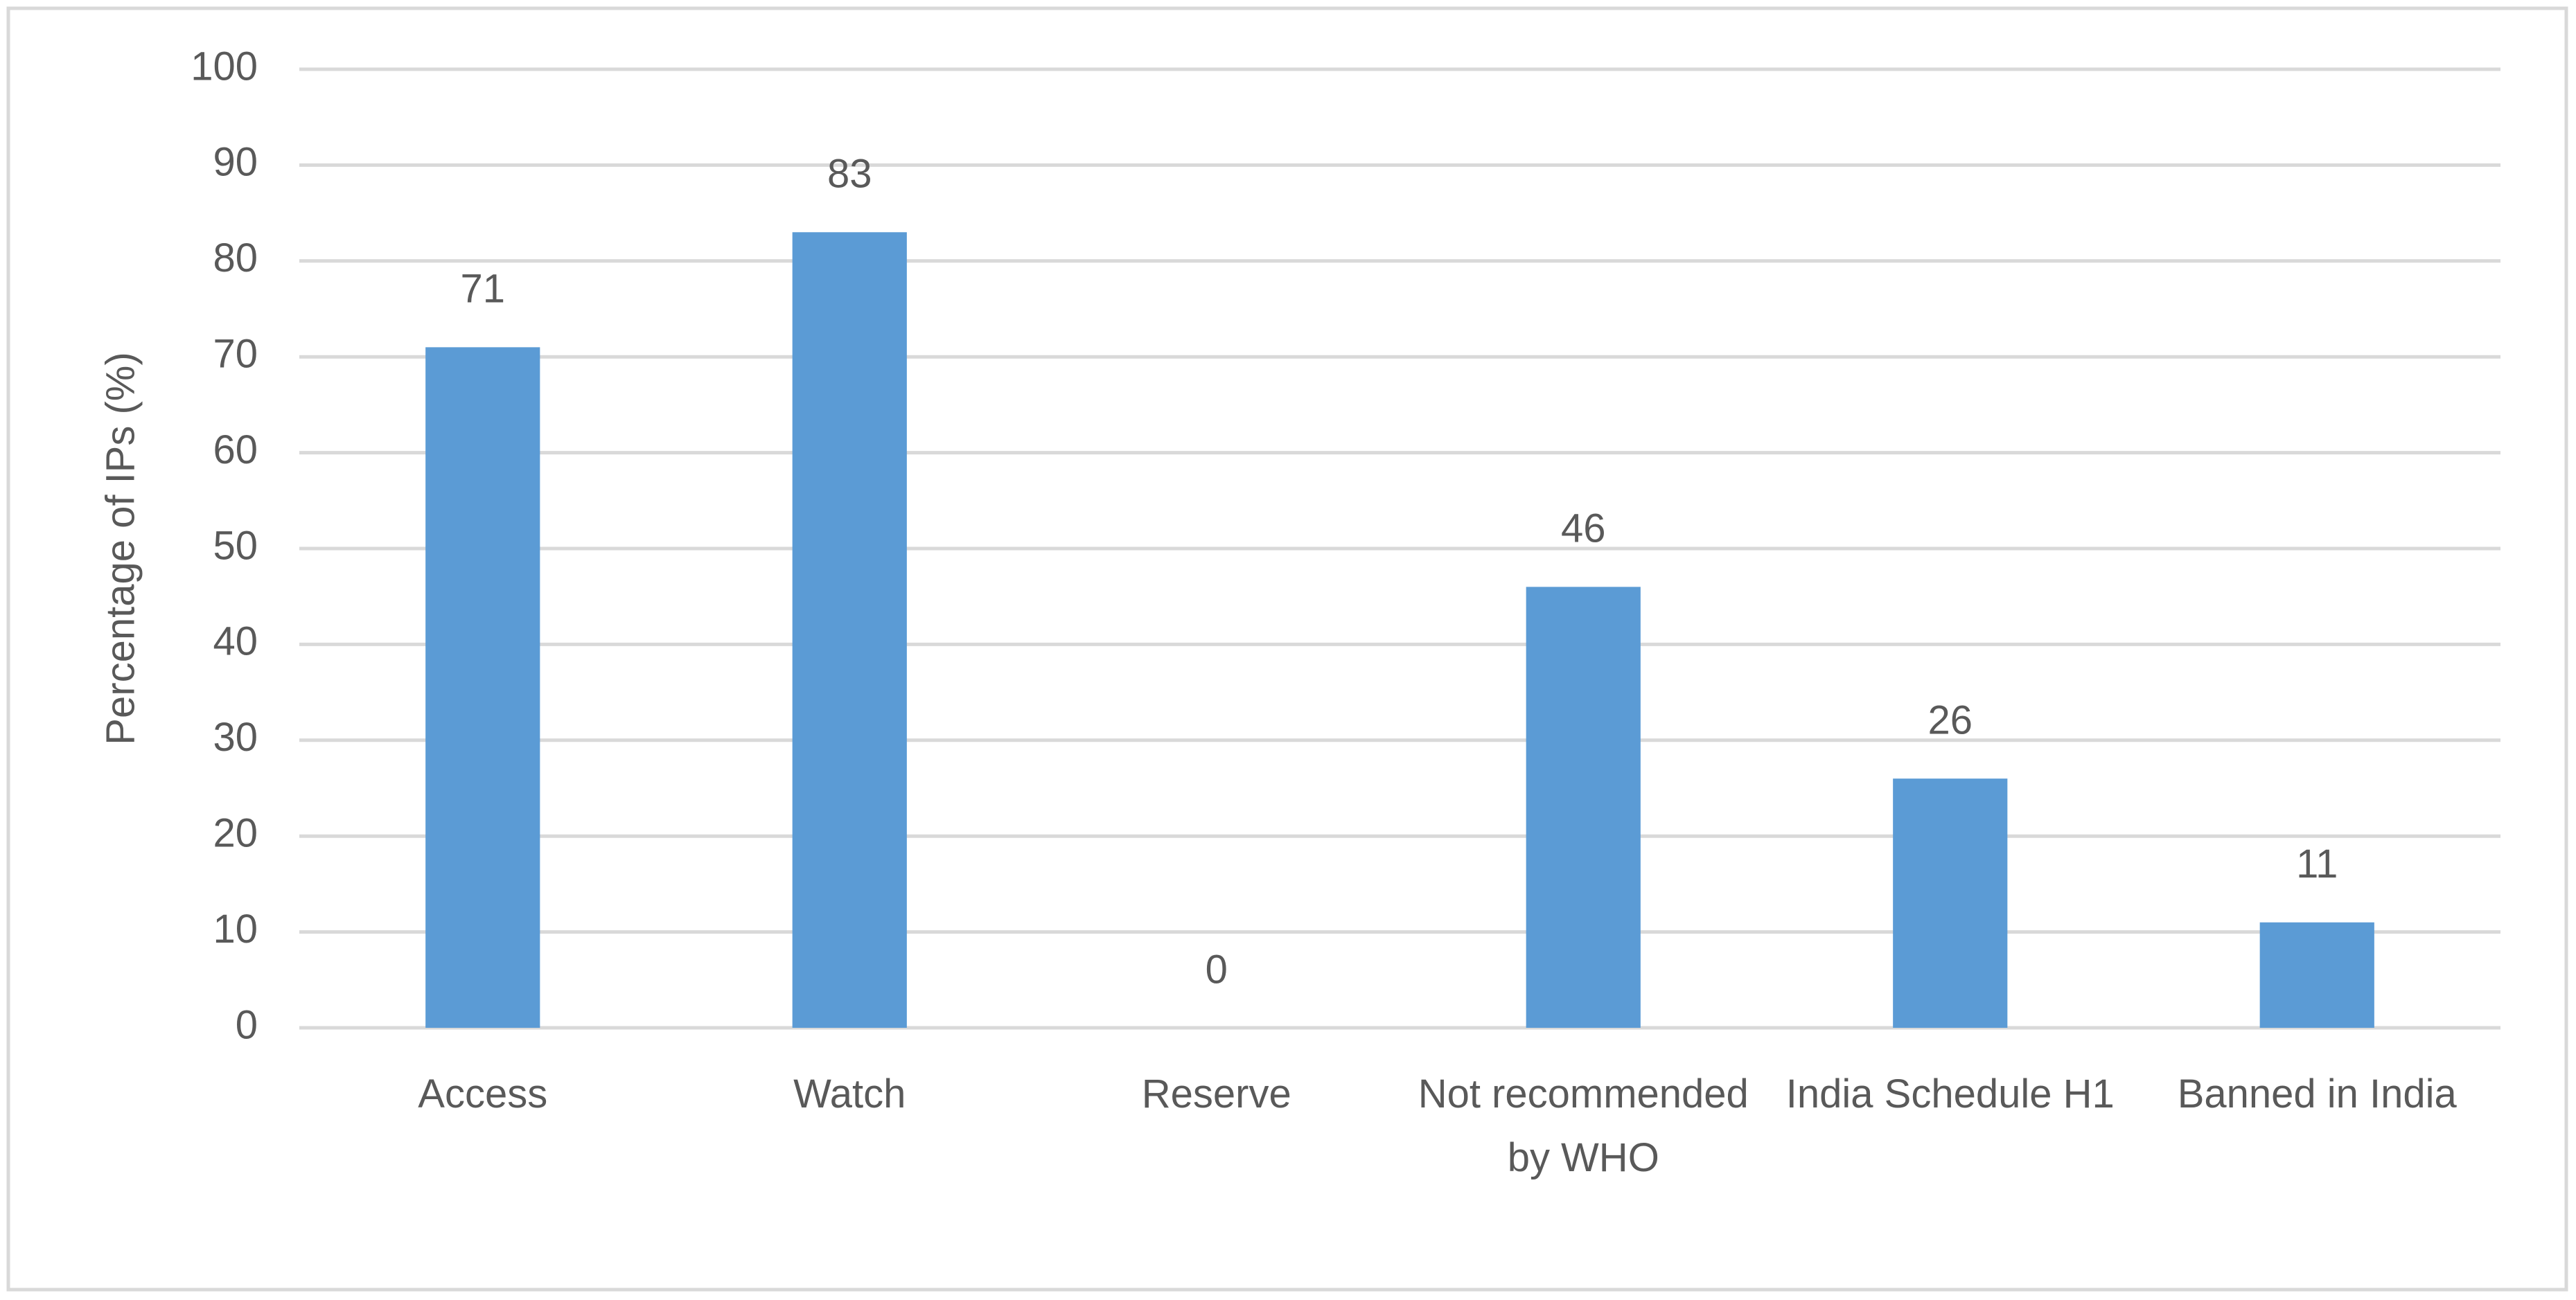 Image resolution: width=2576 pixels, height=1300 pixels. Describe the element at coordinates (1584, 528) in the screenshot. I see `data-label: 46` at that location.